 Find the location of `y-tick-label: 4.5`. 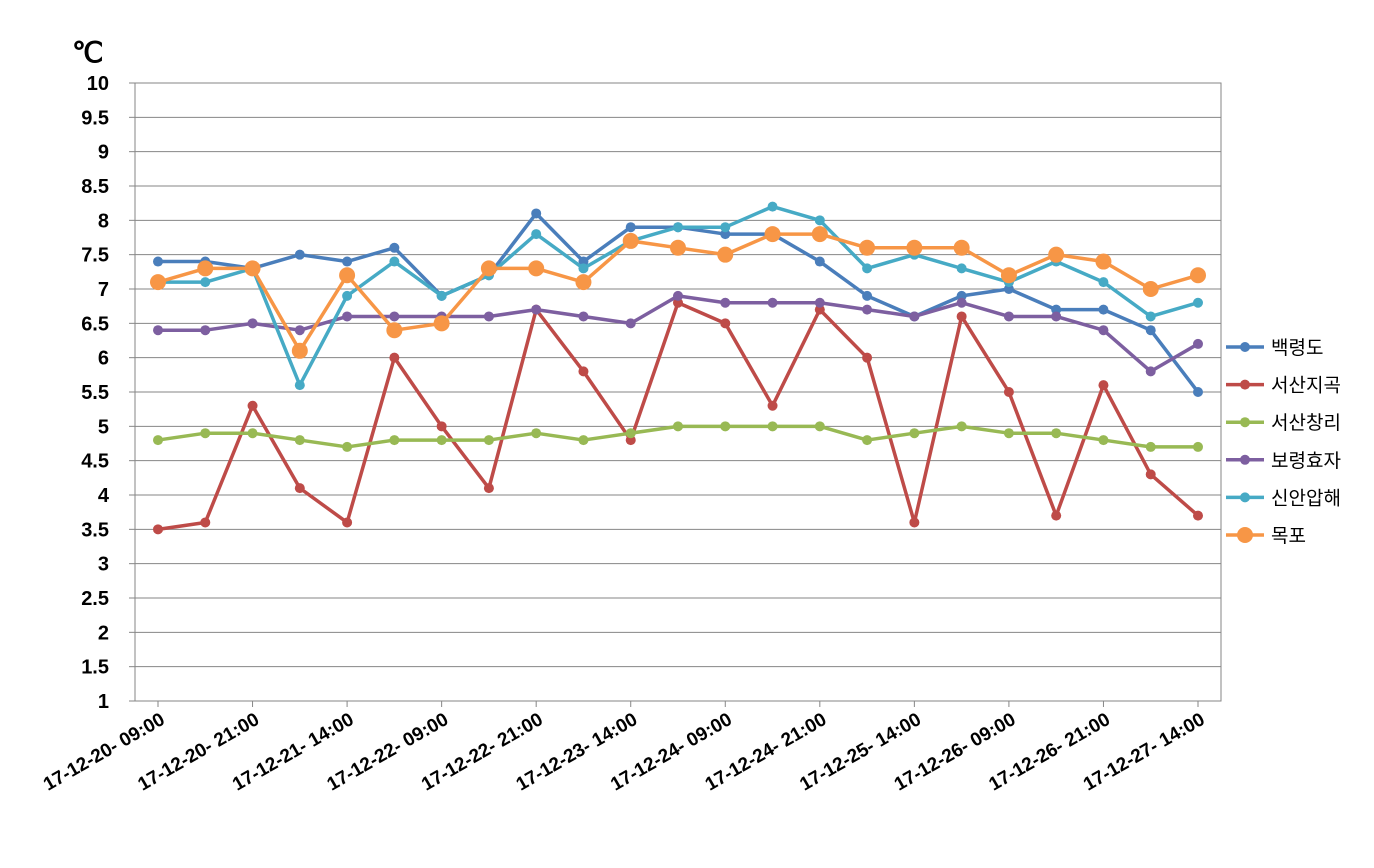

y-tick-label: 4.5 is located at coordinates (95, 462).